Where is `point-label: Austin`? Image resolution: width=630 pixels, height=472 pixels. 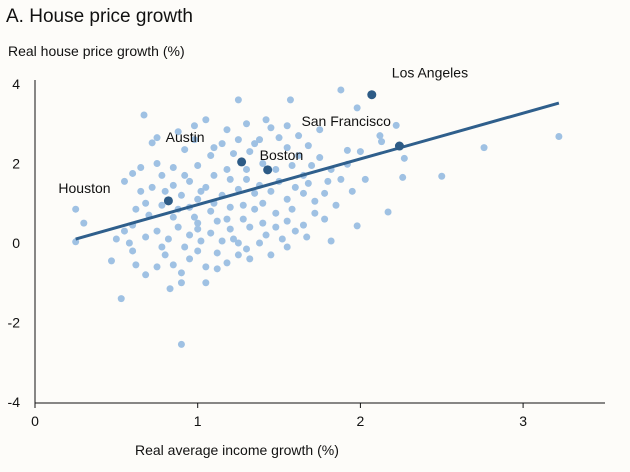 point-label: Austin is located at coordinates (185, 137).